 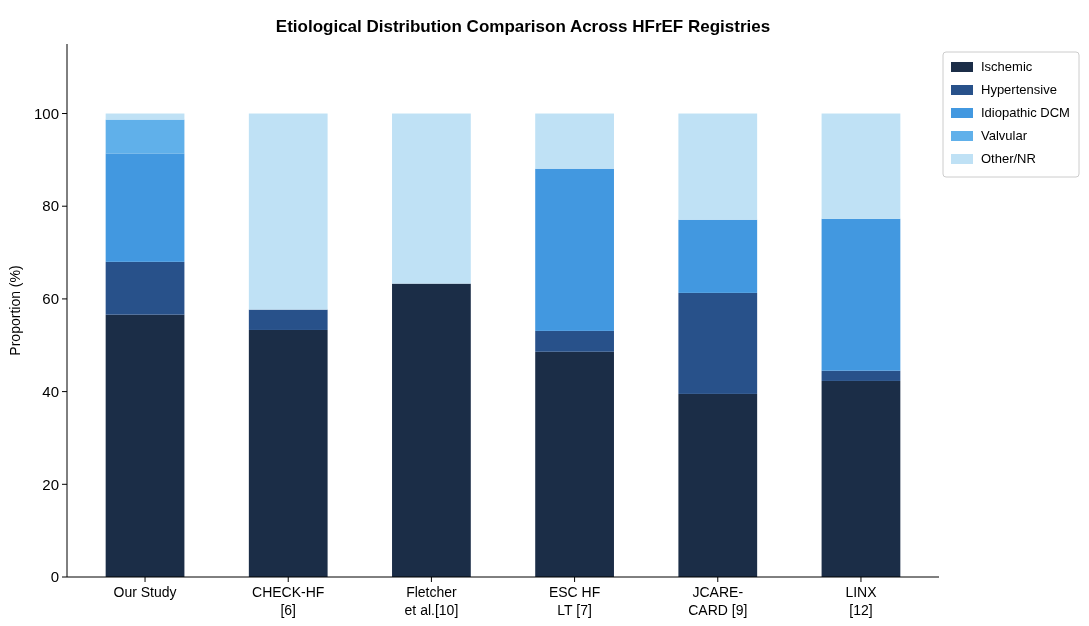 What do you see at coordinates (861, 601) in the screenshot?
I see `x-tick-label: LINX [12]` at bounding box center [861, 601].